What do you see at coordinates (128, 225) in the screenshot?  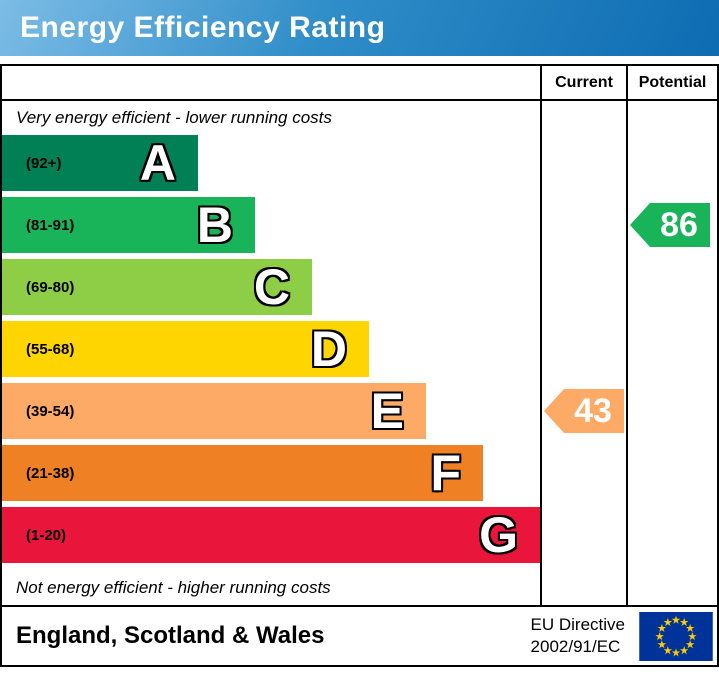 I see `band-bar-b: (81-91) B` at bounding box center [128, 225].